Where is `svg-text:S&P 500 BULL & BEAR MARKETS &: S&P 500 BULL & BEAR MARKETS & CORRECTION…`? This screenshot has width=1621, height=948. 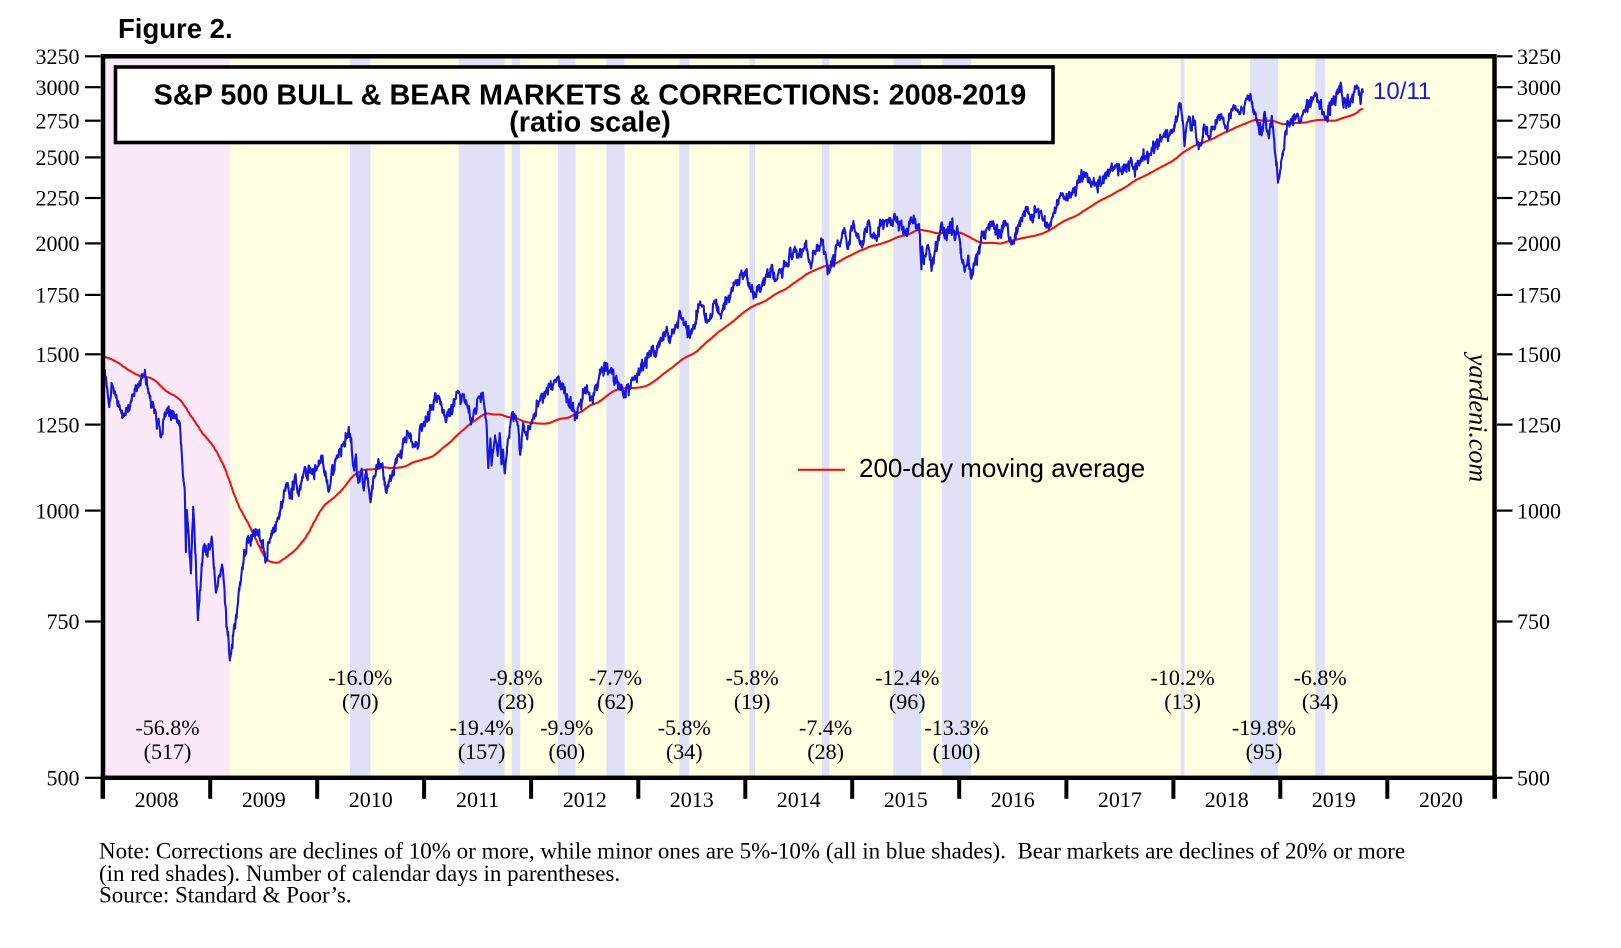
svg-text:S&P 500 BULL & BEAR MARKETS &: S&P 500 BULL & BEAR MARKETS & CORRECTION… is located at coordinates (590, 96).